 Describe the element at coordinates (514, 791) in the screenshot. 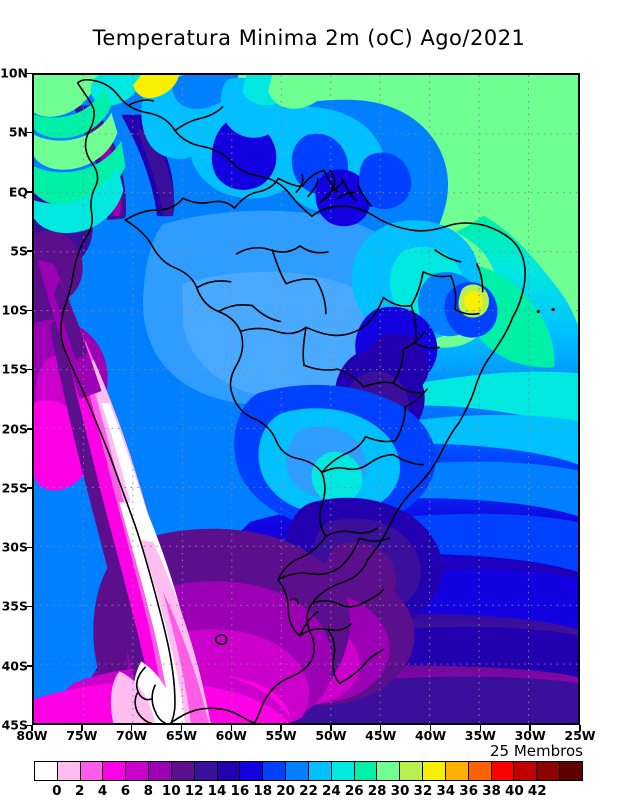

I see `colorbar-tick-label: 40` at that location.